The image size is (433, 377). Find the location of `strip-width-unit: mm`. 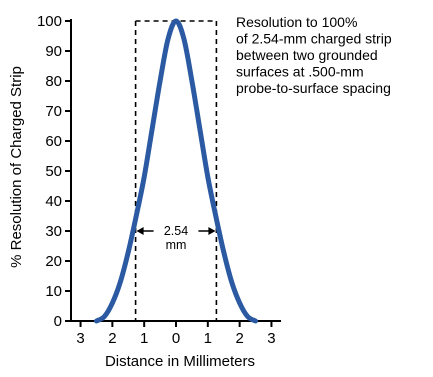

strip-width-unit: mm is located at coordinates (176, 245).